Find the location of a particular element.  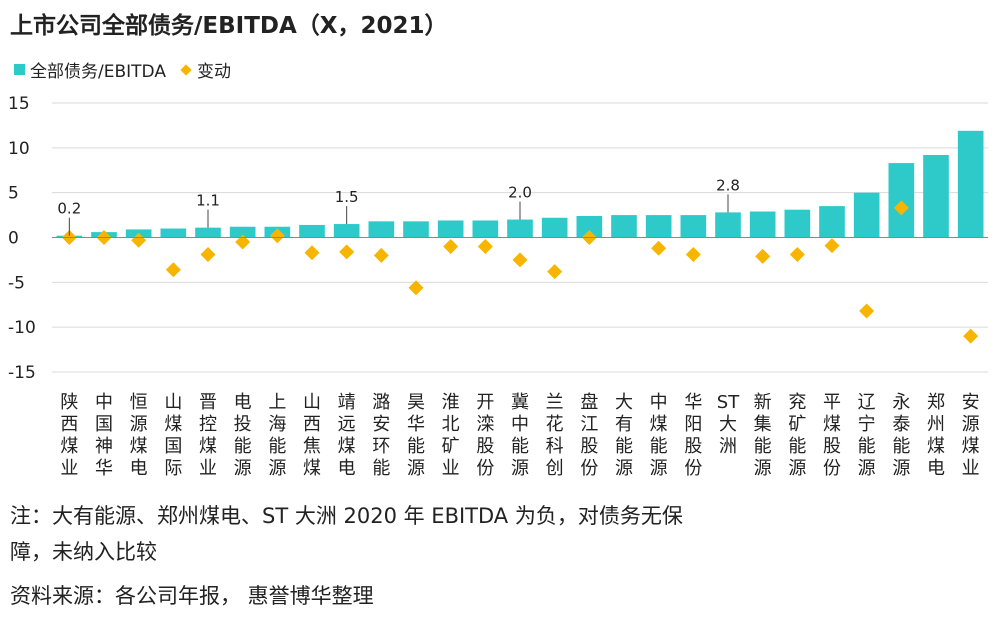

x-category-label: 大有能源 is located at coordinates (624, 435).